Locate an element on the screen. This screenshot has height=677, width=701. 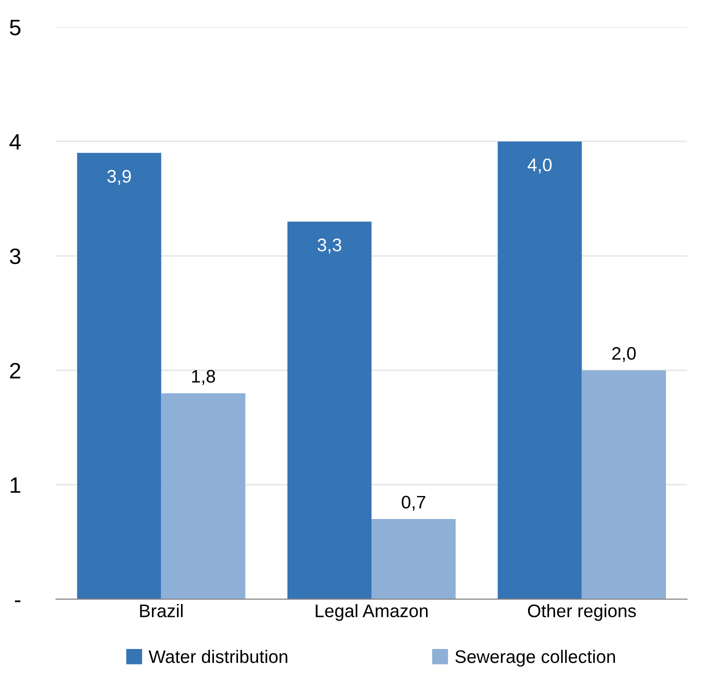
y-tick-label: 2 is located at coordinates (15, 370).